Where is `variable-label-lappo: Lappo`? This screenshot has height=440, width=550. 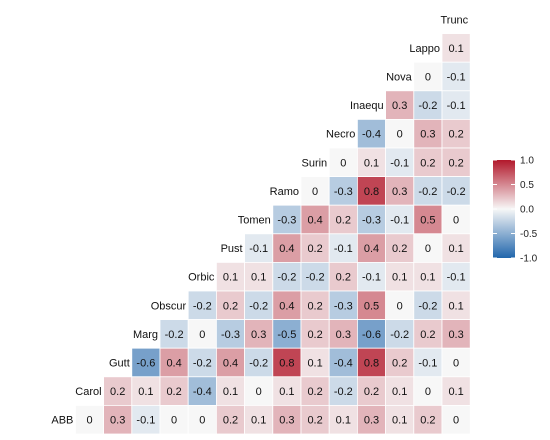
variable-label-lappo: Lappo is located at coordinates (424, 49).